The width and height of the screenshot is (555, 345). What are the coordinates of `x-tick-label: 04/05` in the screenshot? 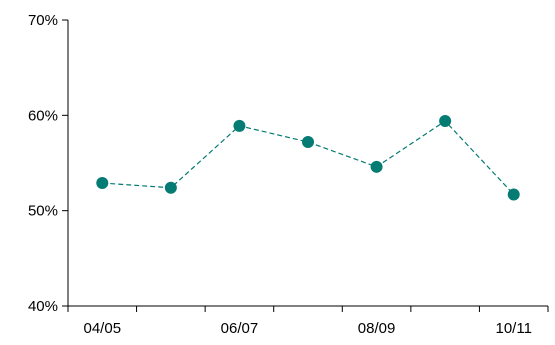 It's located at (103, 328).